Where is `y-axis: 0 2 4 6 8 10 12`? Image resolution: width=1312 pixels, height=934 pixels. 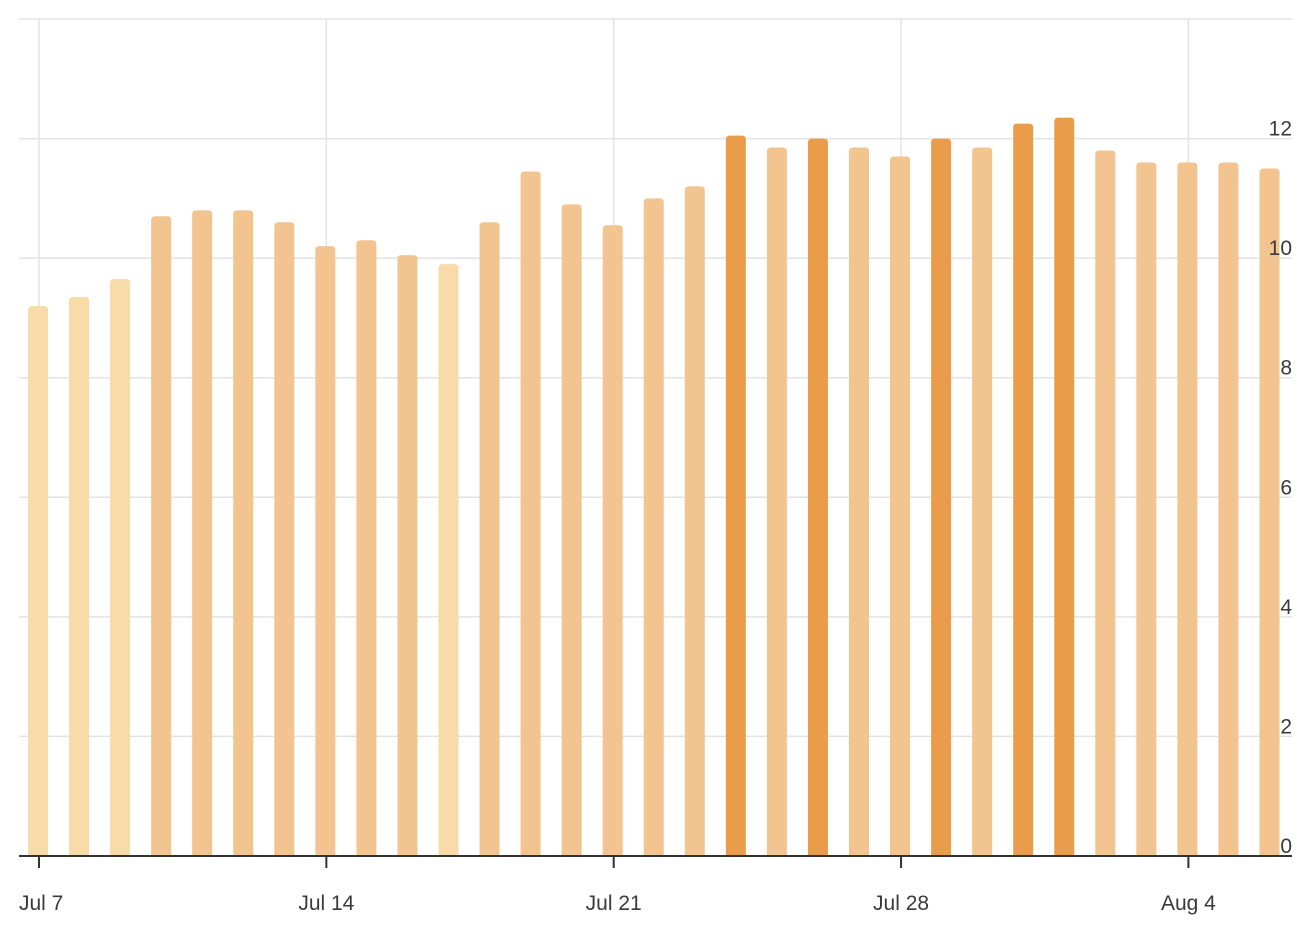
y-axis: 0 2 4 6 8 10 12 is located at coordinates (1281, 488).